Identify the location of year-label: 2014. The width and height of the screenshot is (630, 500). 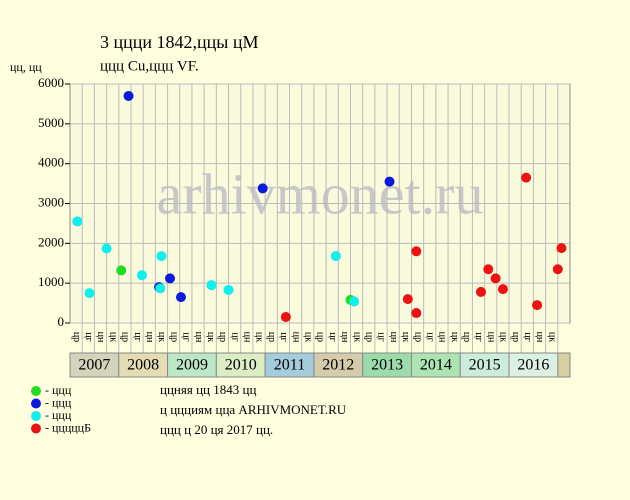
(436, 365).